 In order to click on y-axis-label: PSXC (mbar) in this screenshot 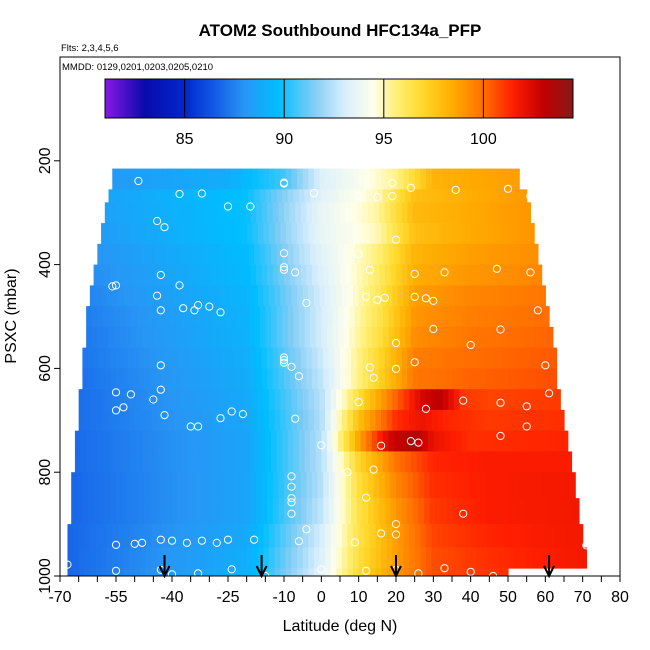, I will do `click(11, 315)`.